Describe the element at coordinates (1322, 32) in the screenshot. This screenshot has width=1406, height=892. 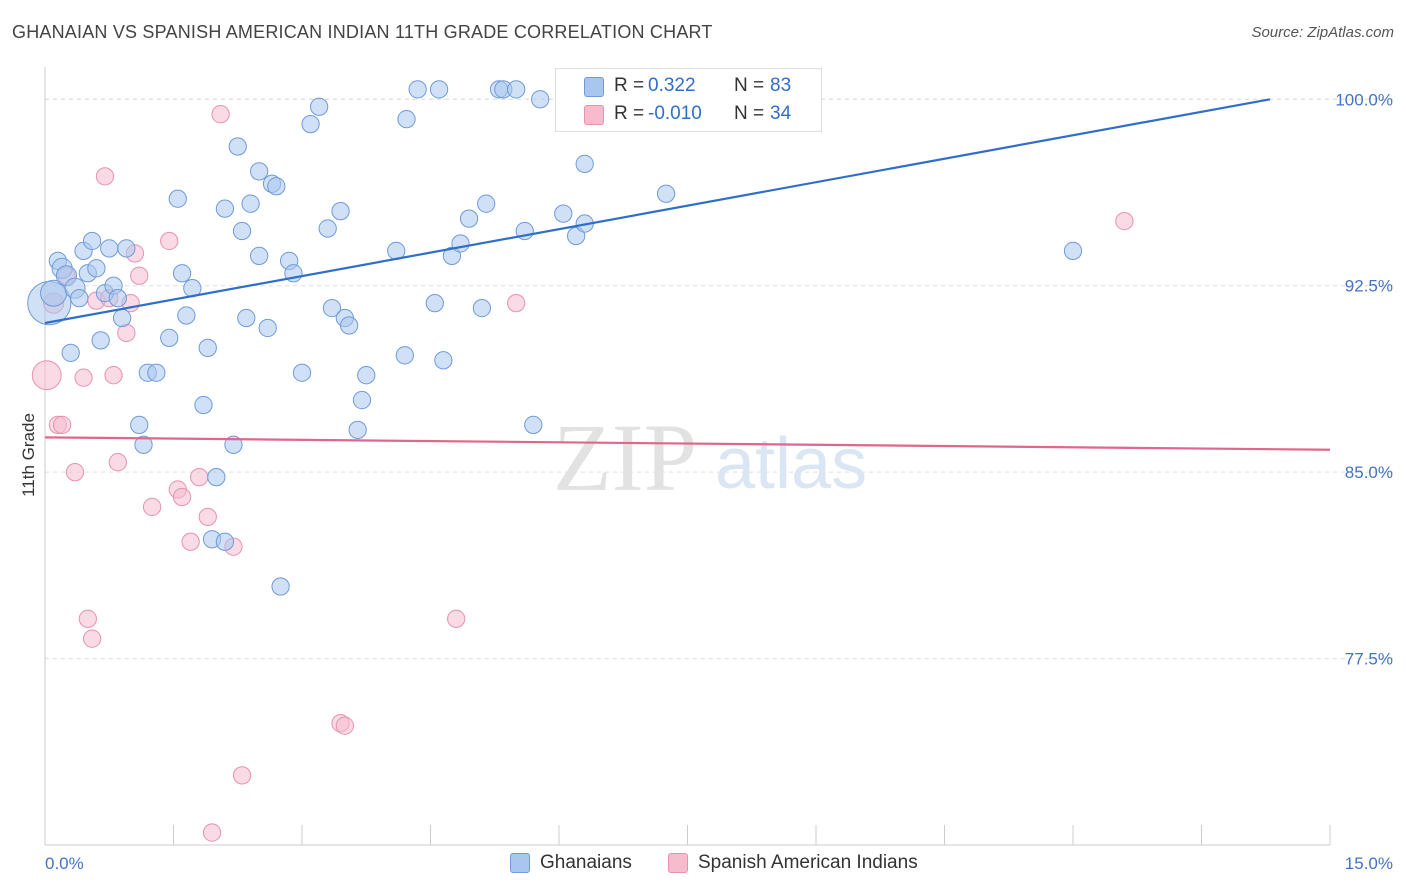
I see `source-credit: Source: ZipAtlas.com` at that location.